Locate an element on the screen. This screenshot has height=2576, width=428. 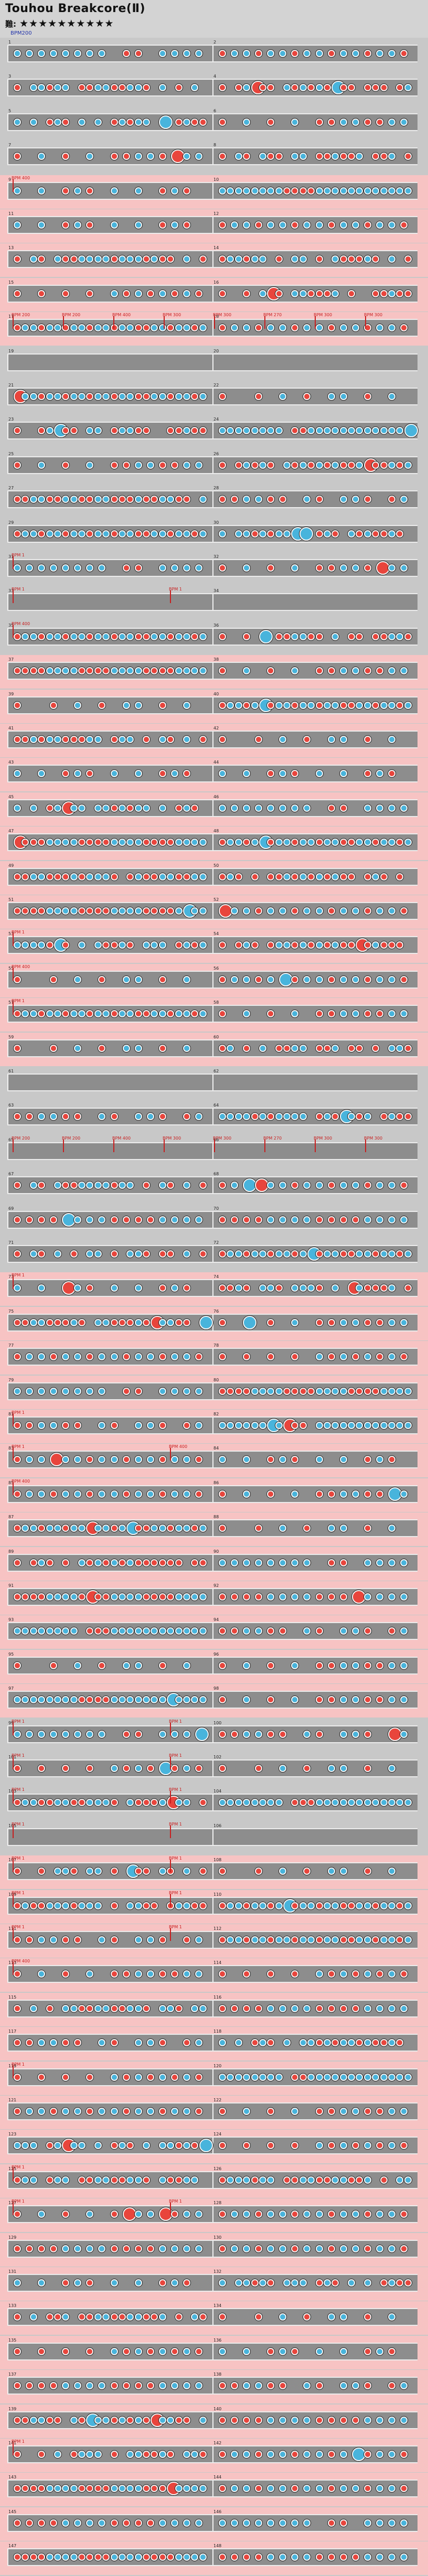
measure-number: 111 is located at coordinates (12, 1928).